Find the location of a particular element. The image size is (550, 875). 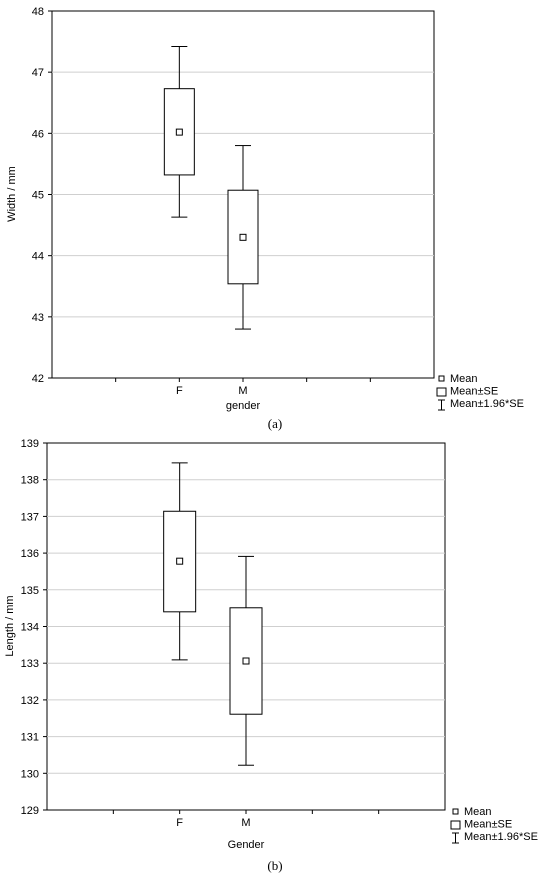

panel-caption-b: (b) is located at coordinates (274, 865).